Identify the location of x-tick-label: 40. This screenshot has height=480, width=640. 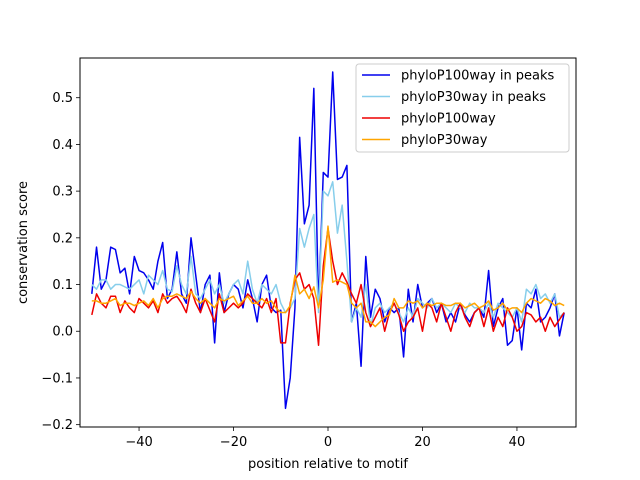
(517, 442).